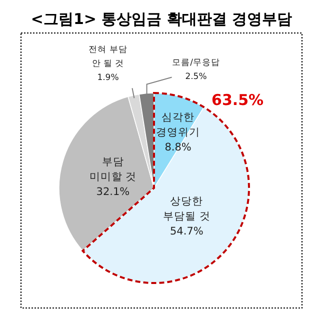 The image size is (323, 330). I want to click on slice-label: 심각한 경영위기, so click(178, 124).